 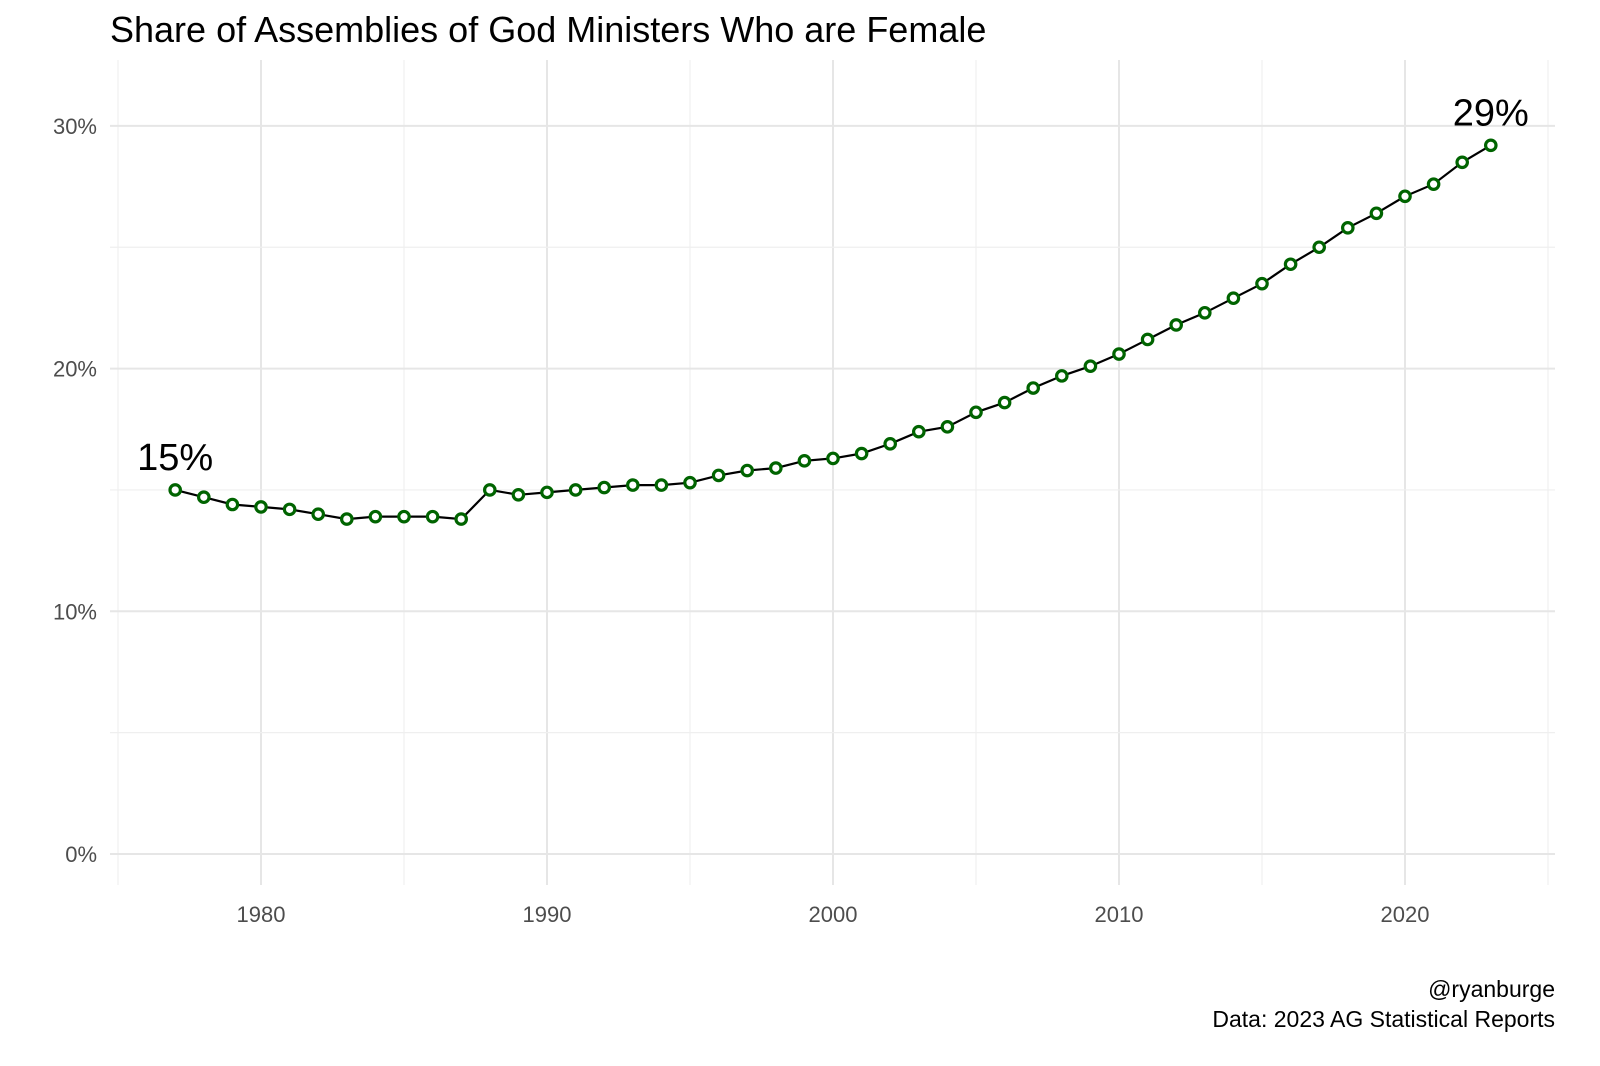 I want to click on data-point-1985, so click(x=404, y=516).